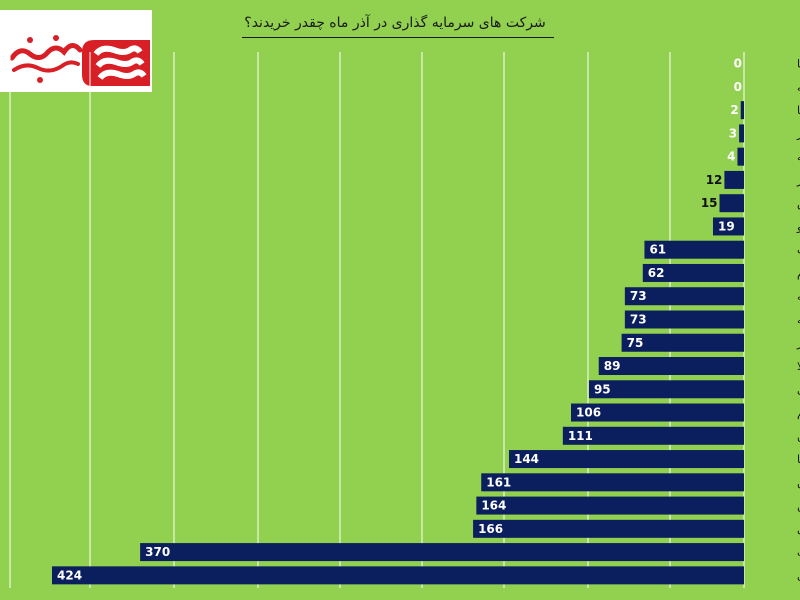  I want to click on category-label: سربیر, so click(798, 180).